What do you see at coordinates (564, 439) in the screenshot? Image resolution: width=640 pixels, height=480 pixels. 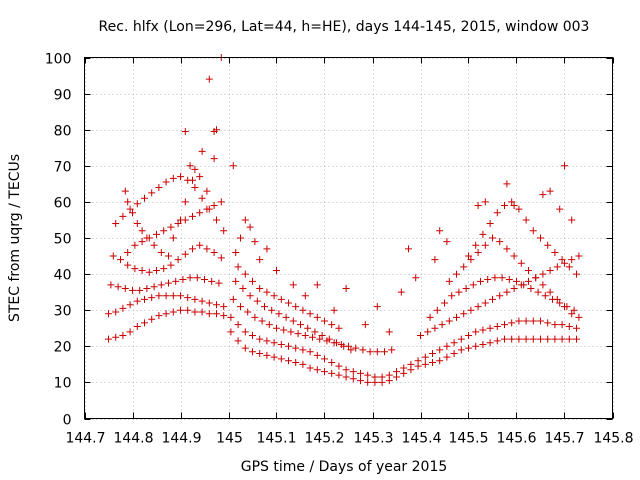 I see `x-tick-label: 145.7` at bounding box center [564, 439].